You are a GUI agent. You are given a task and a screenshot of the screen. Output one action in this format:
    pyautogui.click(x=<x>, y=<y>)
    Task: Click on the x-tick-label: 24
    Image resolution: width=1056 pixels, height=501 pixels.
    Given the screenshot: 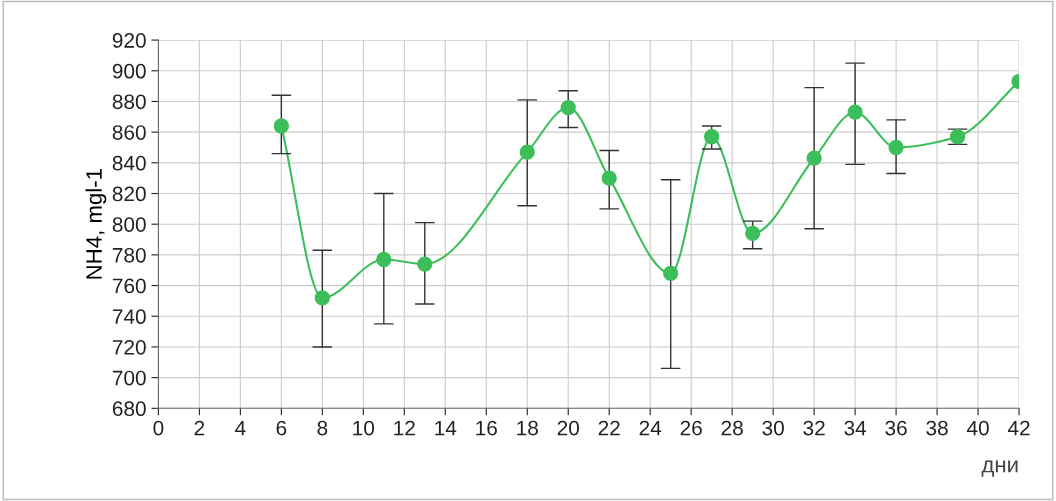 What is the action you would take?
    pyautogui.click(x=650, y=428)
    